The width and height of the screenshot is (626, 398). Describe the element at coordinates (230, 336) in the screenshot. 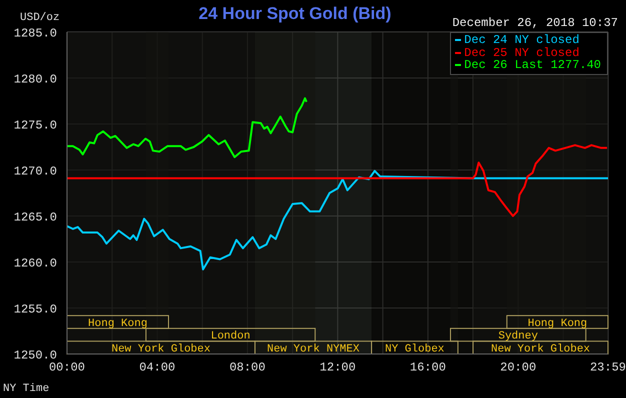

I see `band-label: London` at that location.